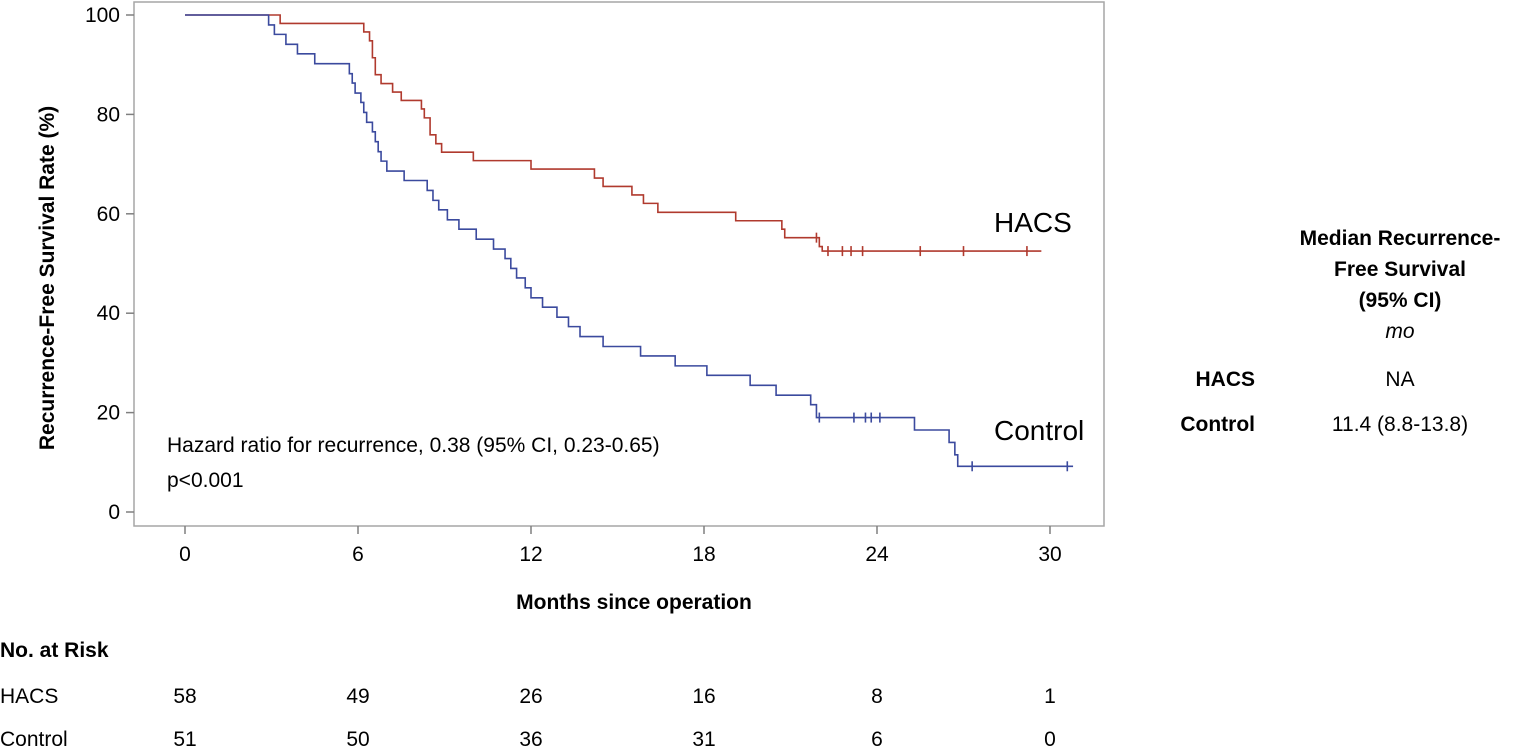 The image size is (1534, 752). I want to click on risk-count-cell: 50, so click(358, 739).